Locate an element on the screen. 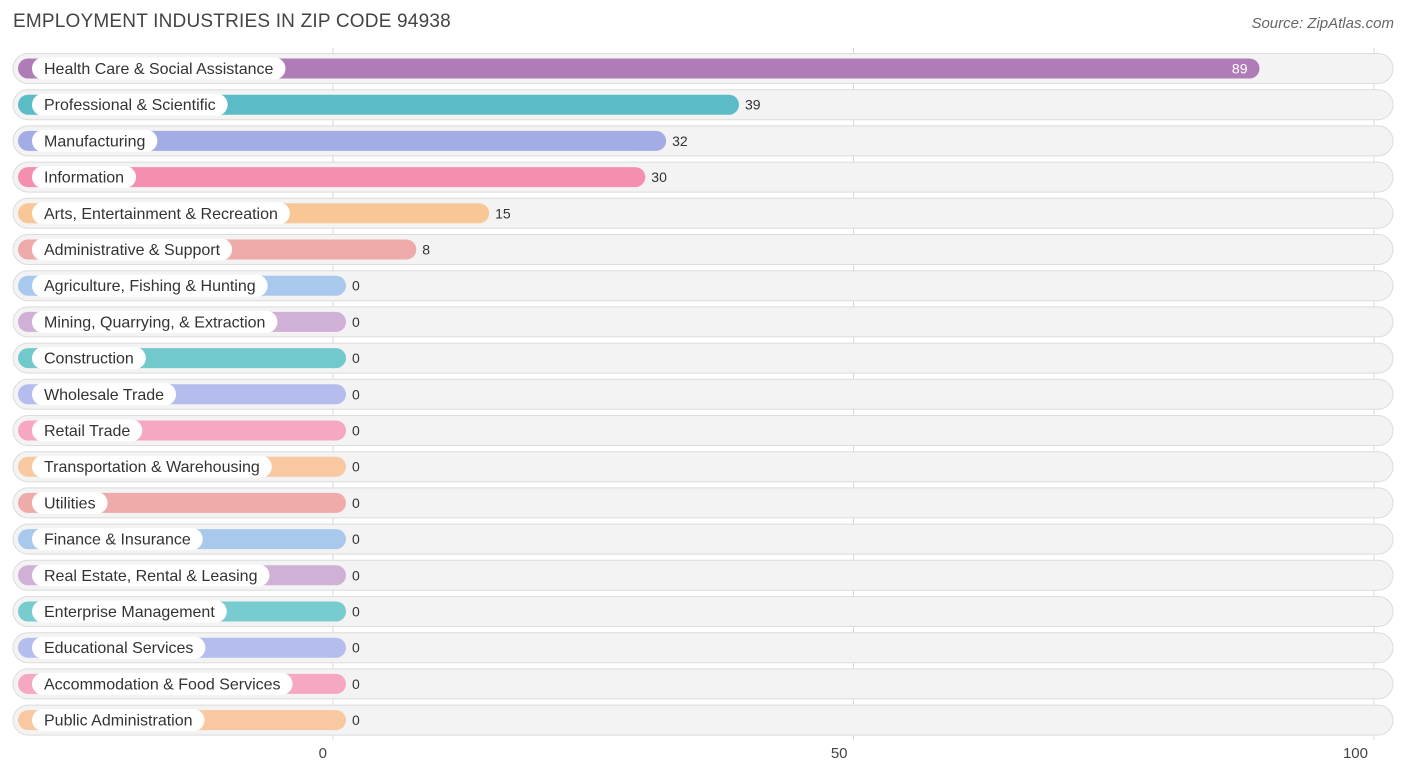 This screenshot has width=1406, height=776. x-tick-label: 0 is located at coordinates (323, 753).